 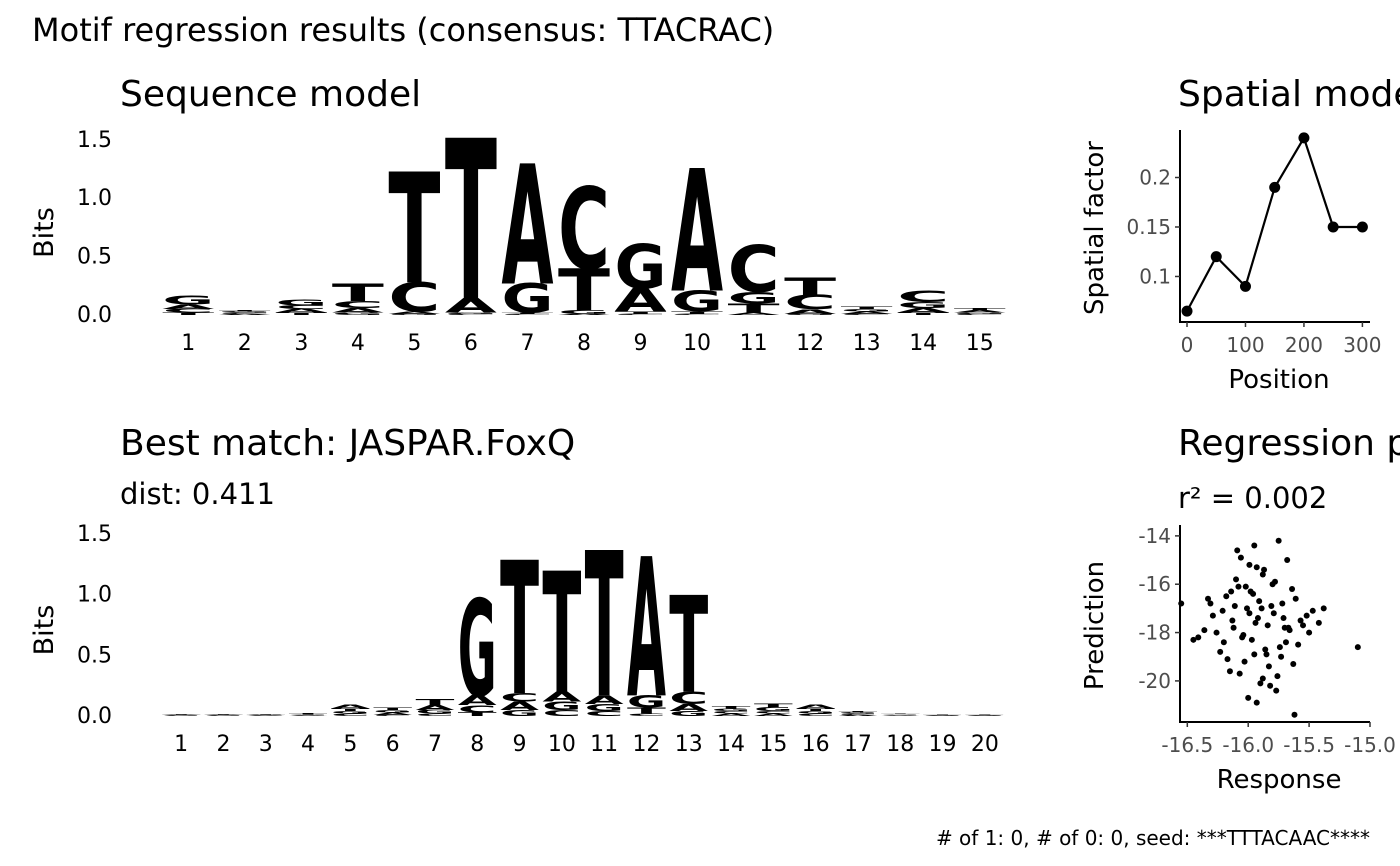 What do you see at coordinates (1154, 536) in the screenshot?
I see `y-tick-label: -14` at bounding box center [1154, 536].